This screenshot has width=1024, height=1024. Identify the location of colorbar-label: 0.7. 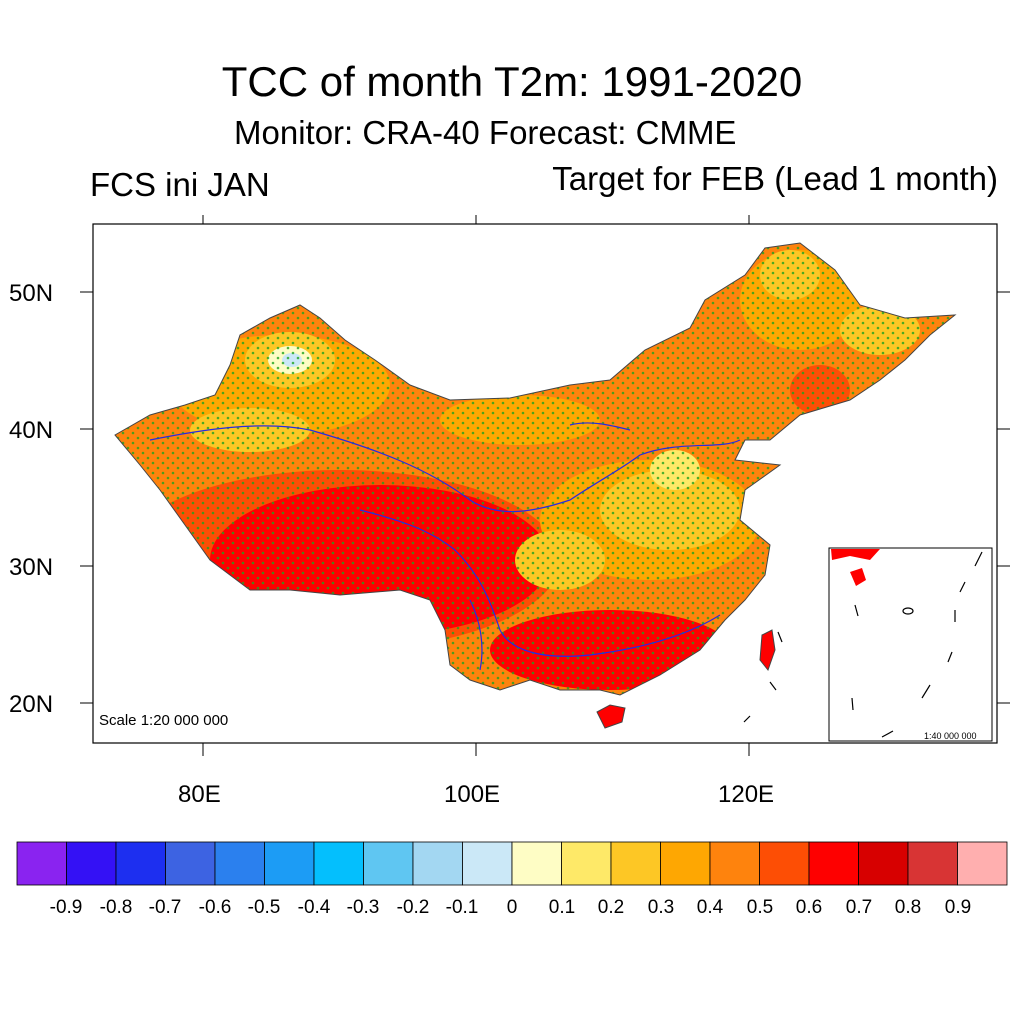
(859, 907).